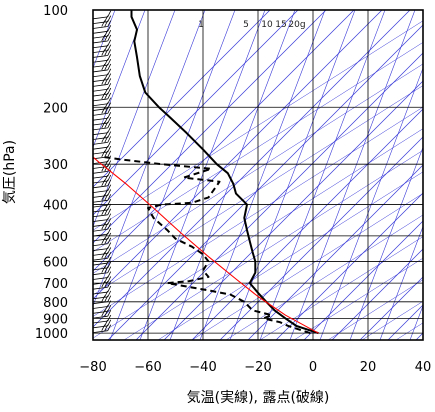  What do you see at coordinates (55, 319) in the screenshot?
I see `y-tick-label: 900` at bounding box center [55, 319].